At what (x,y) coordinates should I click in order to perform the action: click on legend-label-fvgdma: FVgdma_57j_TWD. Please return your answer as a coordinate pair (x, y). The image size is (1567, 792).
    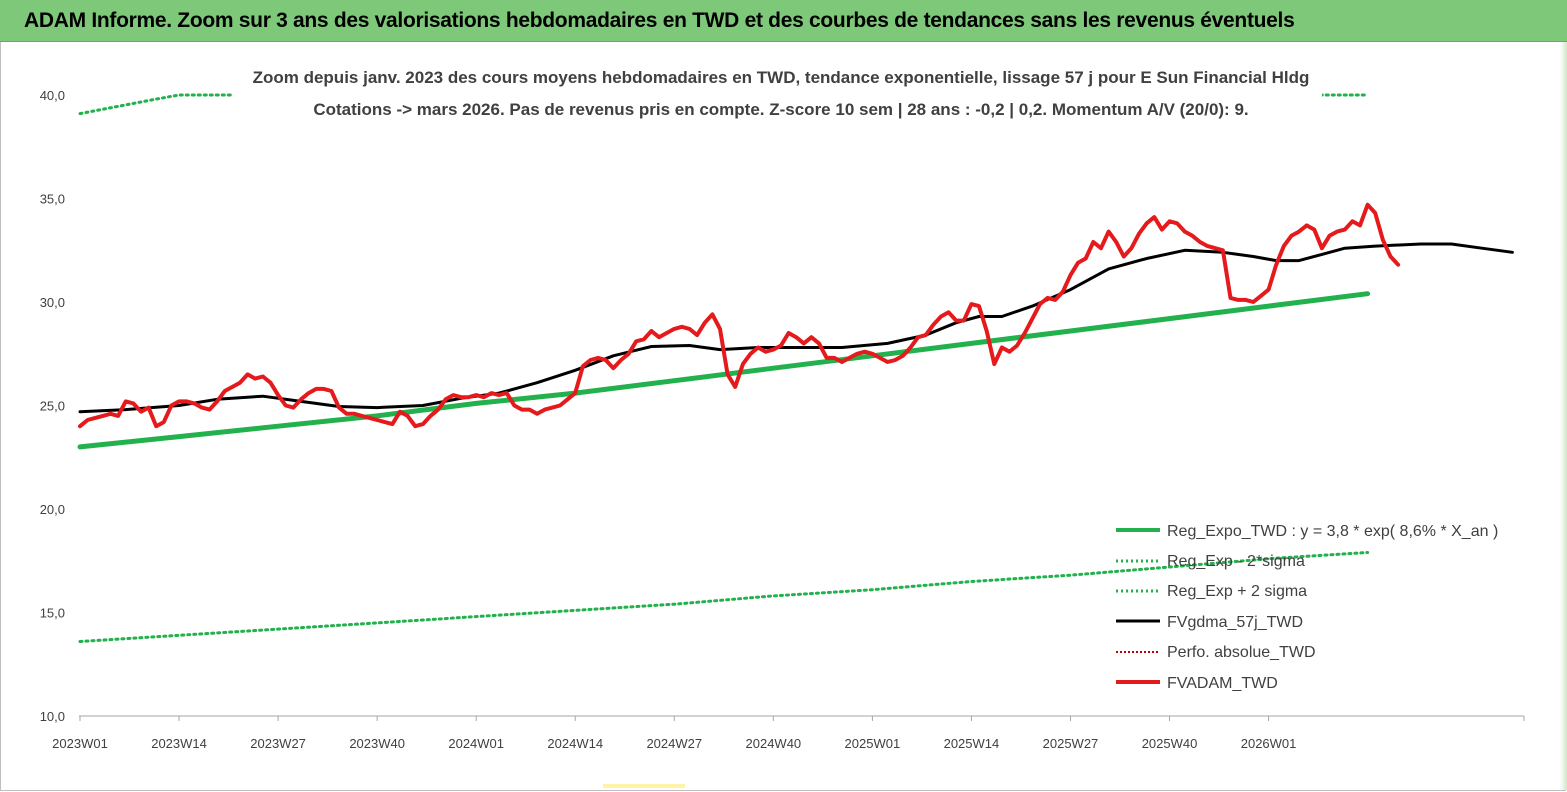
    Looking at the image, I should click on (1235, 622).